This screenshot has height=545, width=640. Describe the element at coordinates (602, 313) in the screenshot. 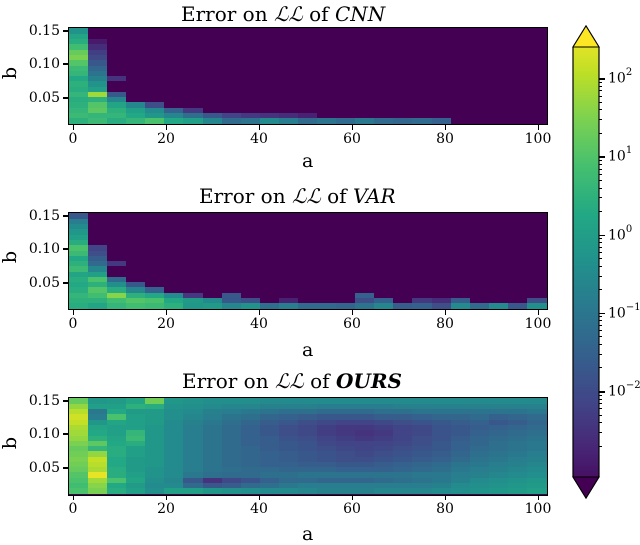

I see `colorbar-major-tick` at that location.